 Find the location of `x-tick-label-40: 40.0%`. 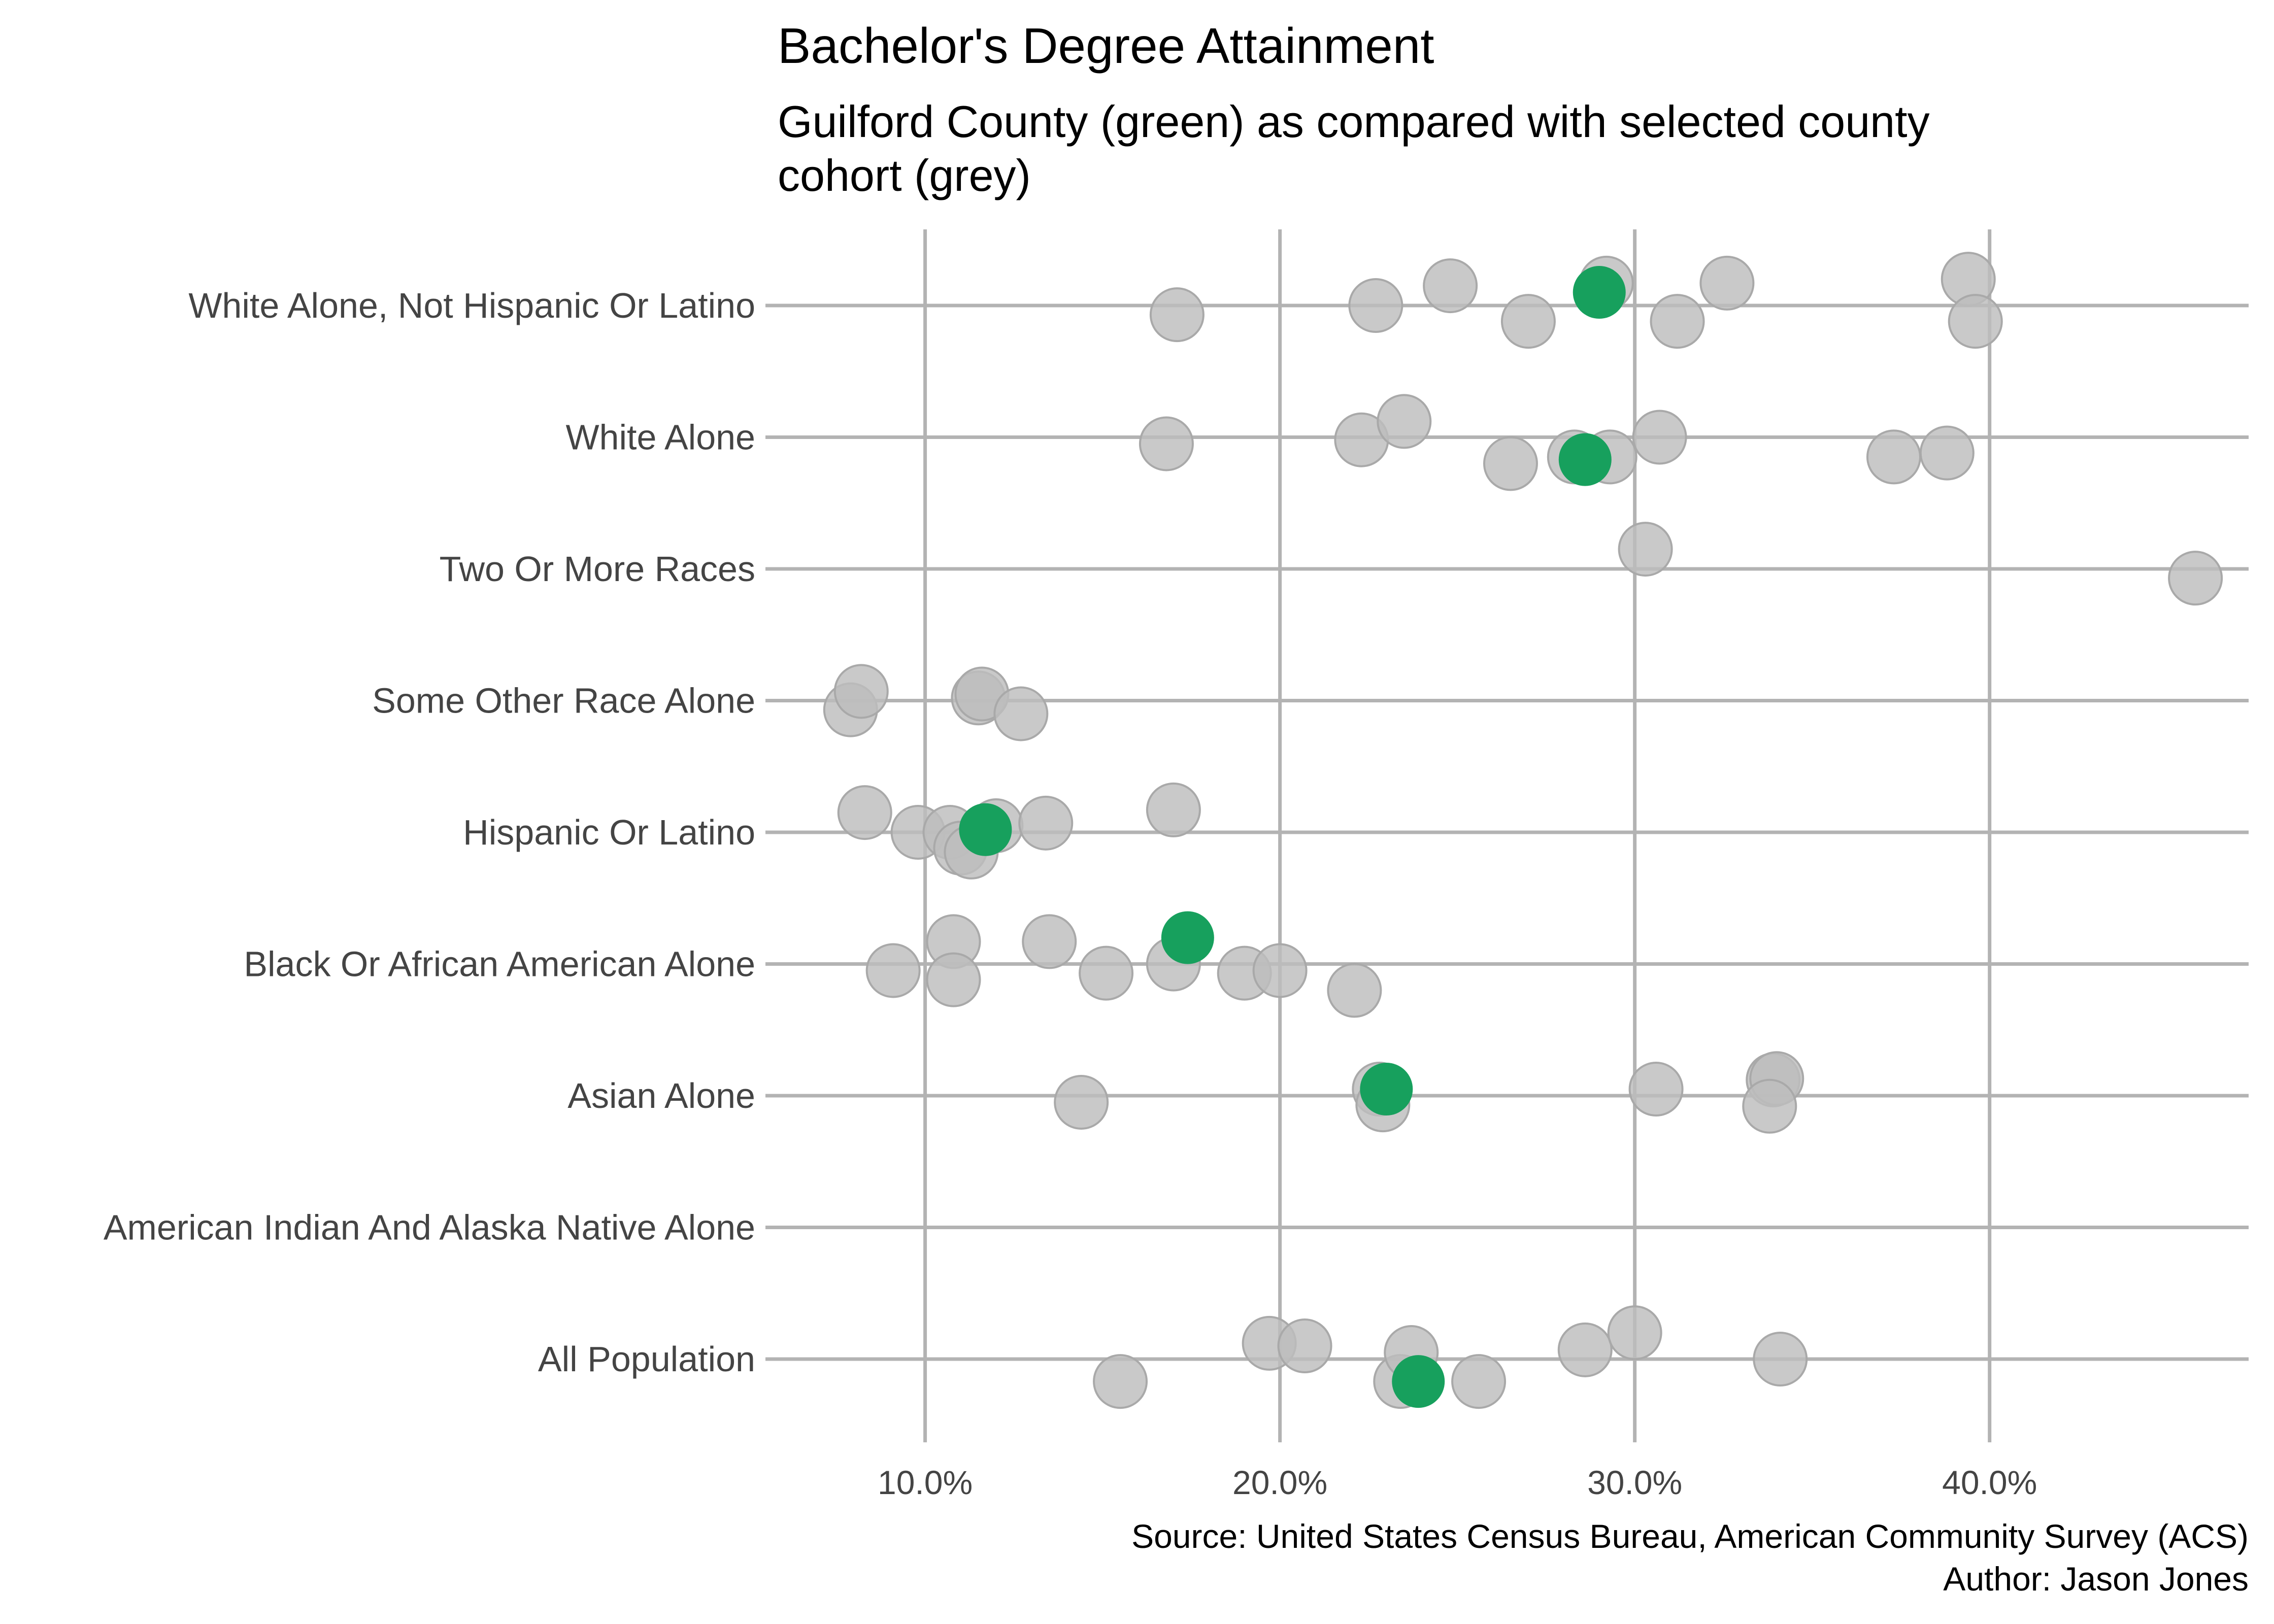

x-tick-label-40: 40.0% is located at coordinates (1989, 1482).